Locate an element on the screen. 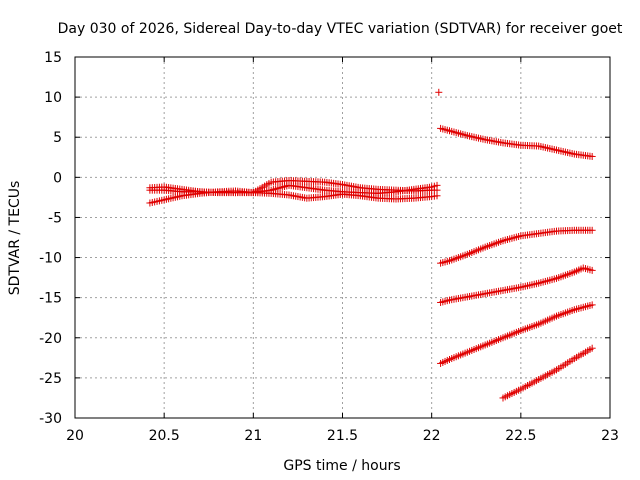 The image size is (640, 480). y-tick-label: 15 is located at coordinates (53, 58).